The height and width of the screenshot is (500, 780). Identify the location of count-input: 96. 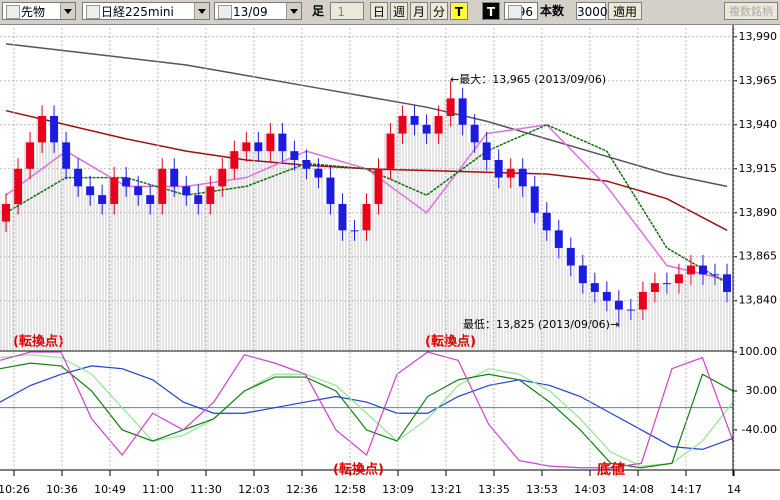
(521, 11).